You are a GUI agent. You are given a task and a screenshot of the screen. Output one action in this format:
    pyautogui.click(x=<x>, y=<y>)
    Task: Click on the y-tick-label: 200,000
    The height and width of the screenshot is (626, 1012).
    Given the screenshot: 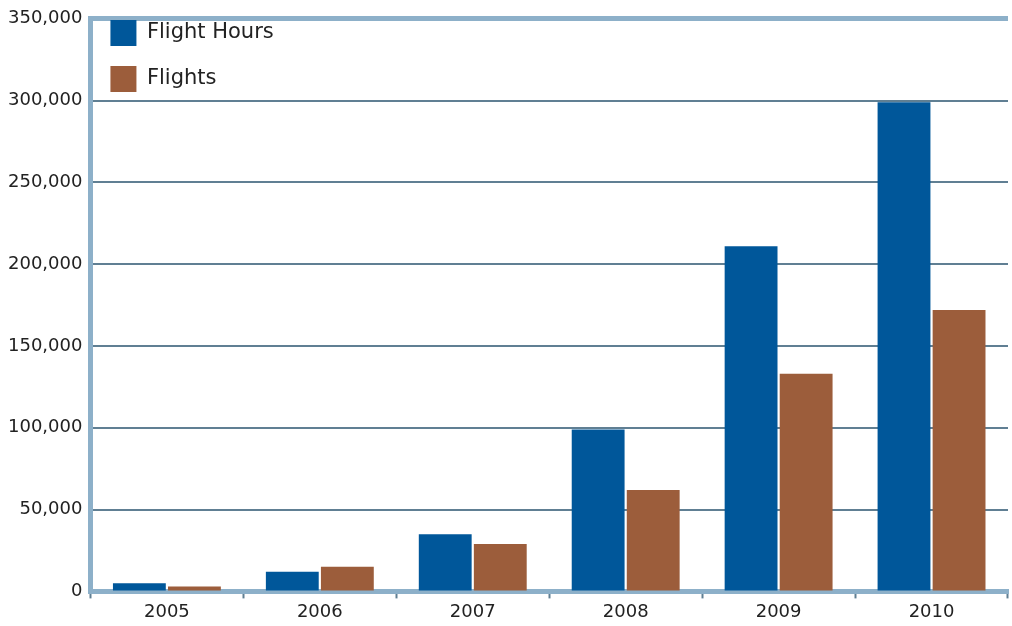 What is the action you would take?
    pyautogui.click(x=45, y=262)
    